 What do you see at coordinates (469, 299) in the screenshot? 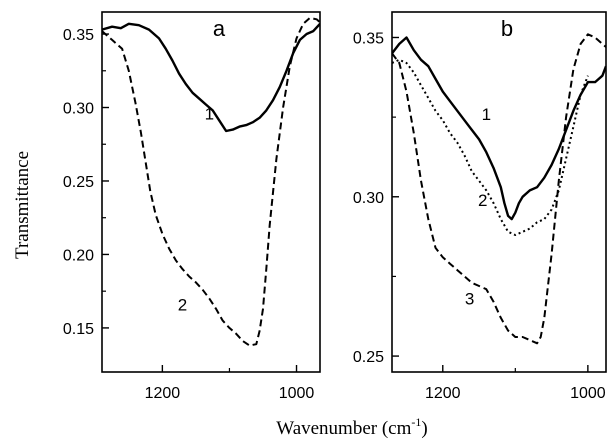
I see `curve-label: 3` at bounding box center [469, 299].